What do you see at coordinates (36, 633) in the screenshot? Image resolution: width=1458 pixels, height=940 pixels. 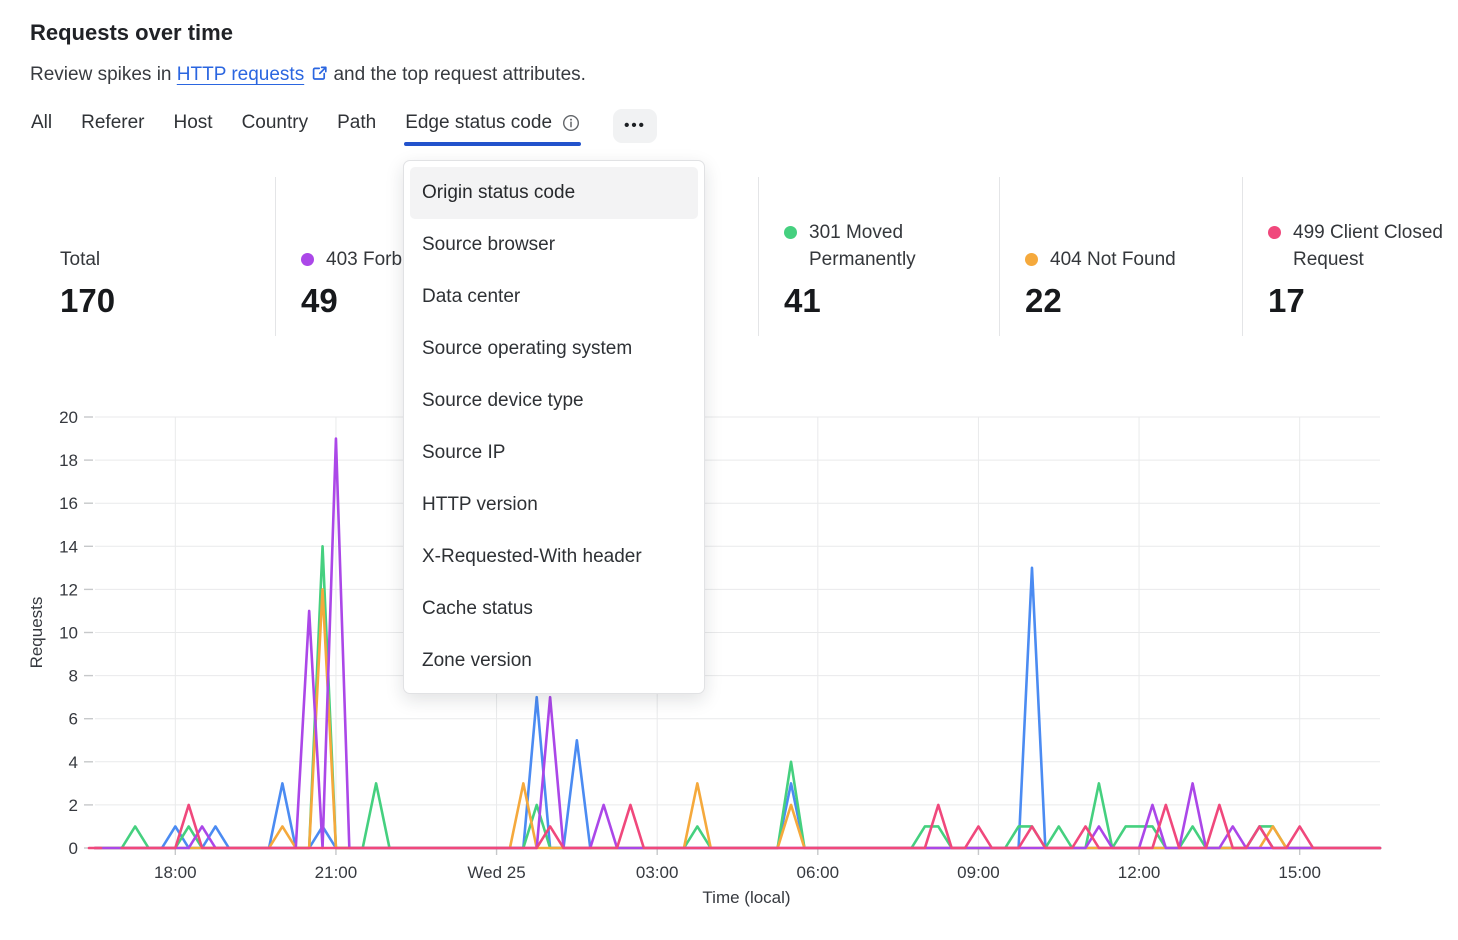 I see `y-axis-title: Requests` at bounding box center [36, 633].